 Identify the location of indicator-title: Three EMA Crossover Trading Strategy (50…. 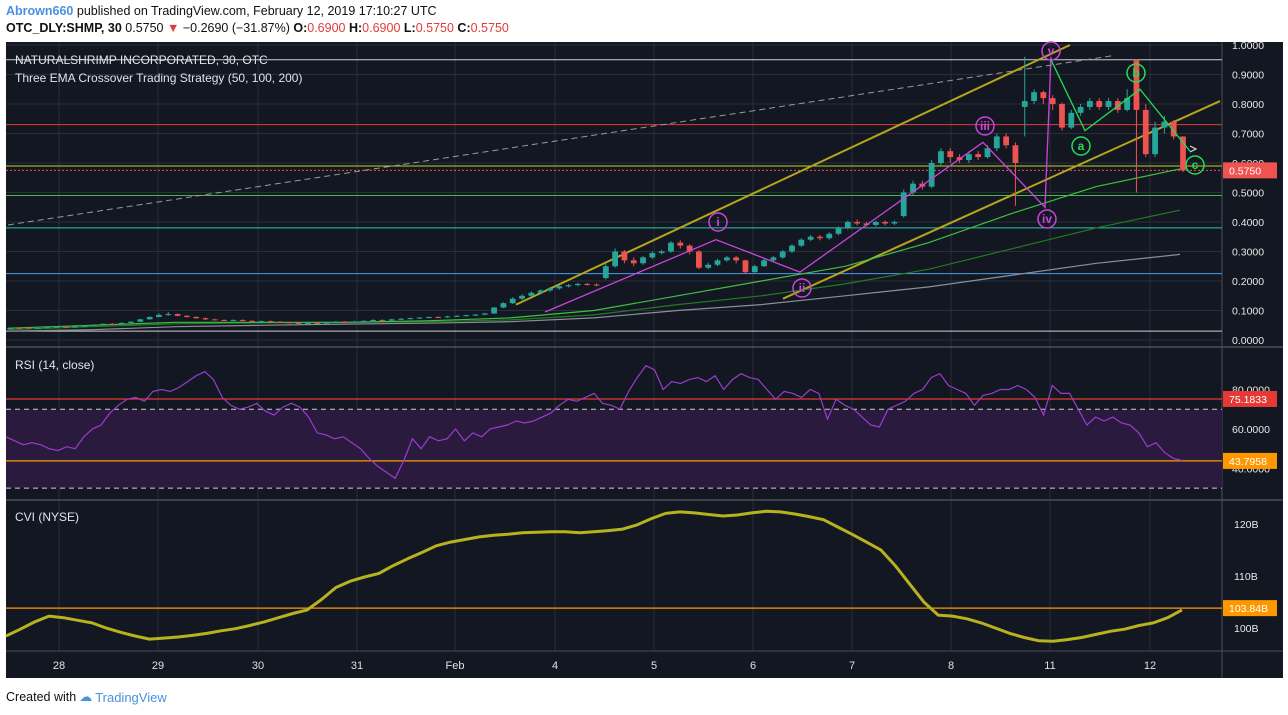
(158, 78).